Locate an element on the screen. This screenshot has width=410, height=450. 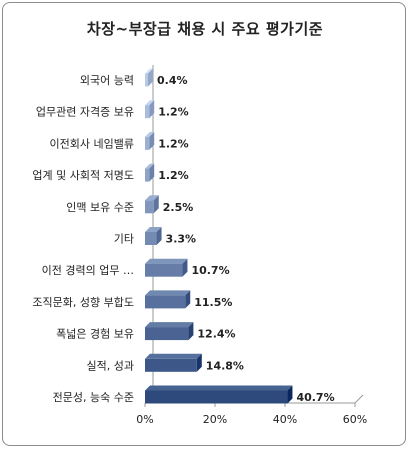
category-label: 전문성, 능숙 수준 is located at coordinates (93, 397).